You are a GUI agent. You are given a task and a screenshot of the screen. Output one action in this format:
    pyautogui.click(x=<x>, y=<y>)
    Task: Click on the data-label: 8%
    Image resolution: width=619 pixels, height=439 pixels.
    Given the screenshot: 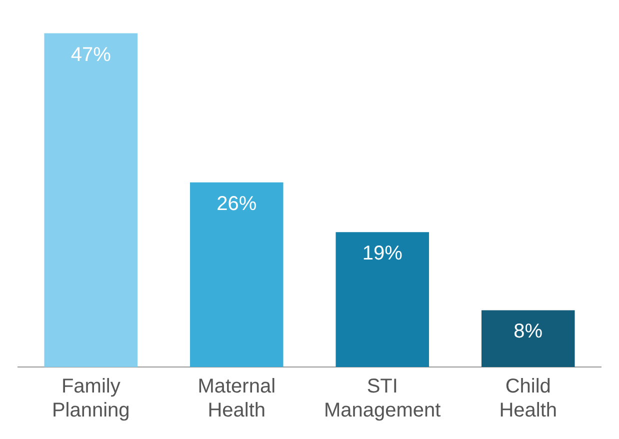 What is the action you would take?
    pyautogui.click(x=528, y=331)
    